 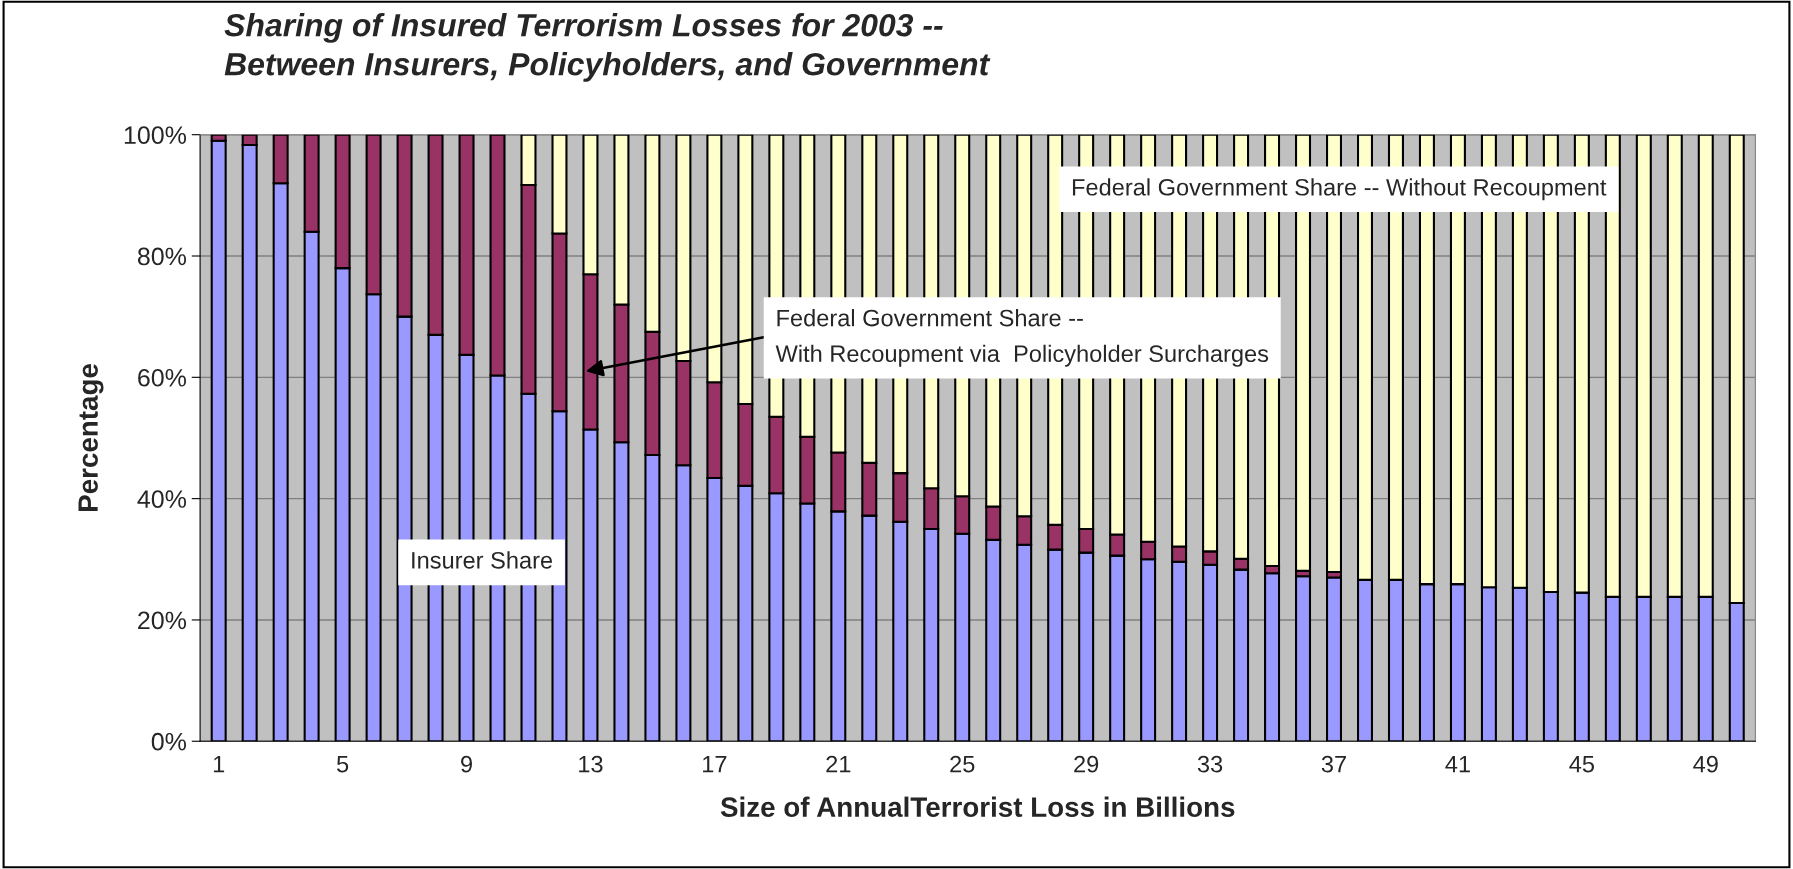 What do you see at coordinates (1086, 764) in the screenshot?
I see `x-tick-label: 29` at bounding box center [1086, 764].